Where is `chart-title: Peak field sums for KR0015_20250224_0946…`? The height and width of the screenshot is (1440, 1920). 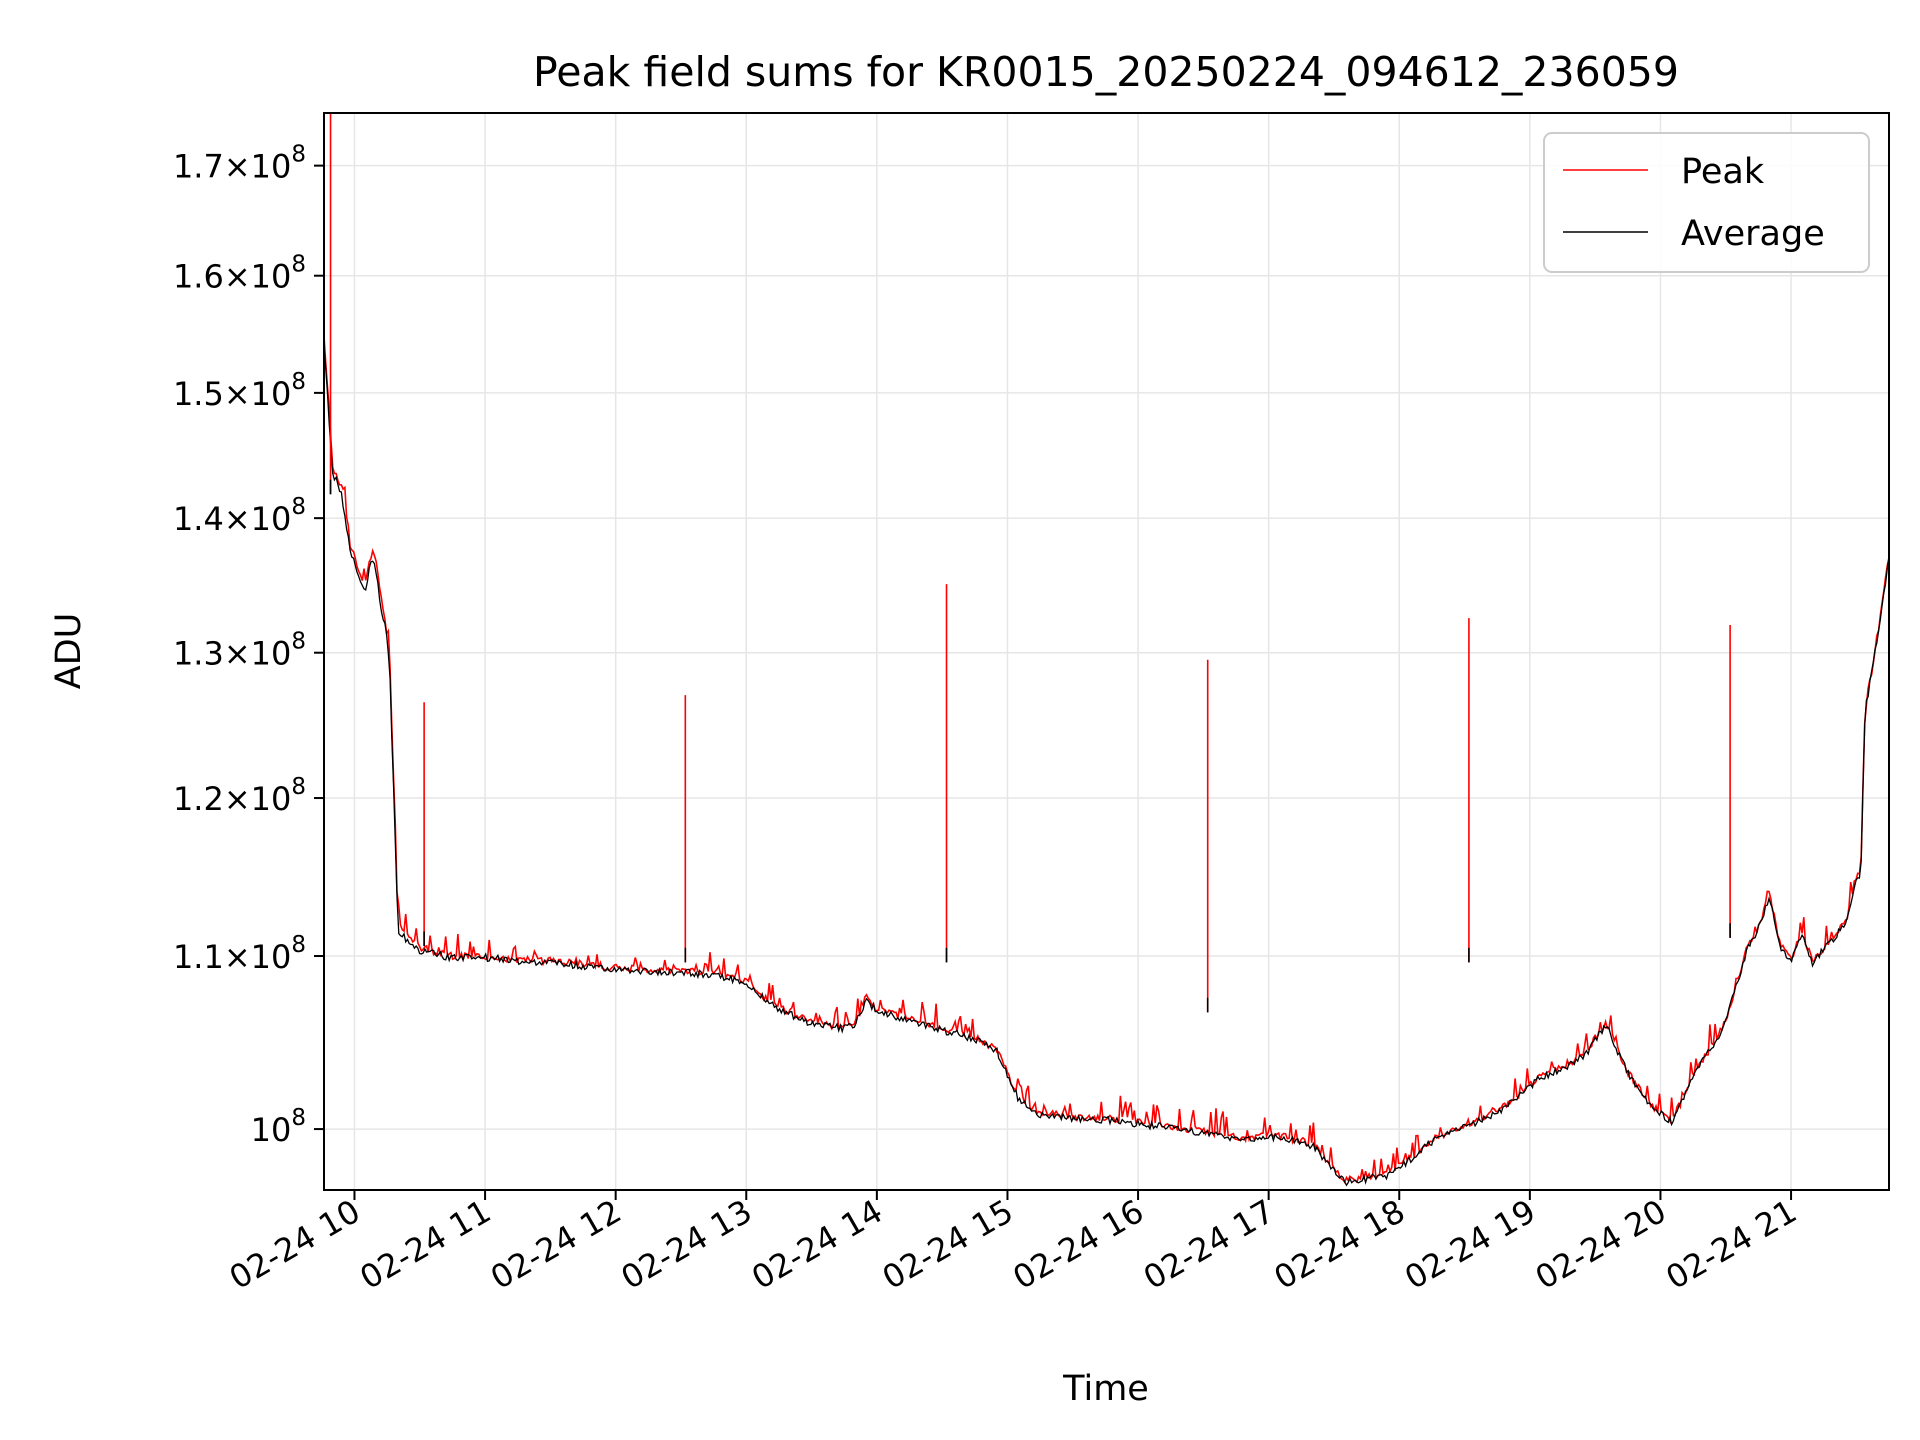 chart-title: Peak field sums for KR0015_20250224_0946… is located at coordinates (1106, 72).